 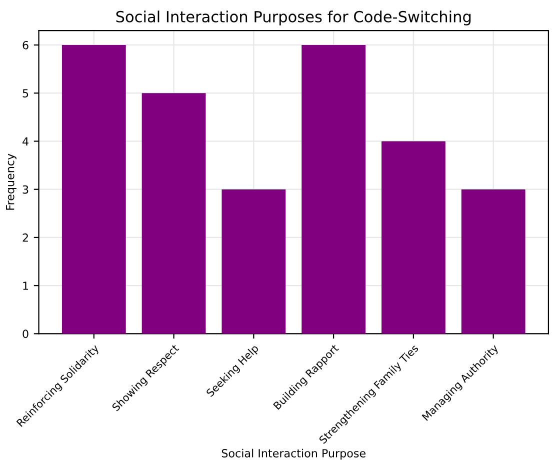 What do you see at coordinates (25, 93) in the screenshot?
I see `y-tick-label: 5` at bounding box center [25, 93].